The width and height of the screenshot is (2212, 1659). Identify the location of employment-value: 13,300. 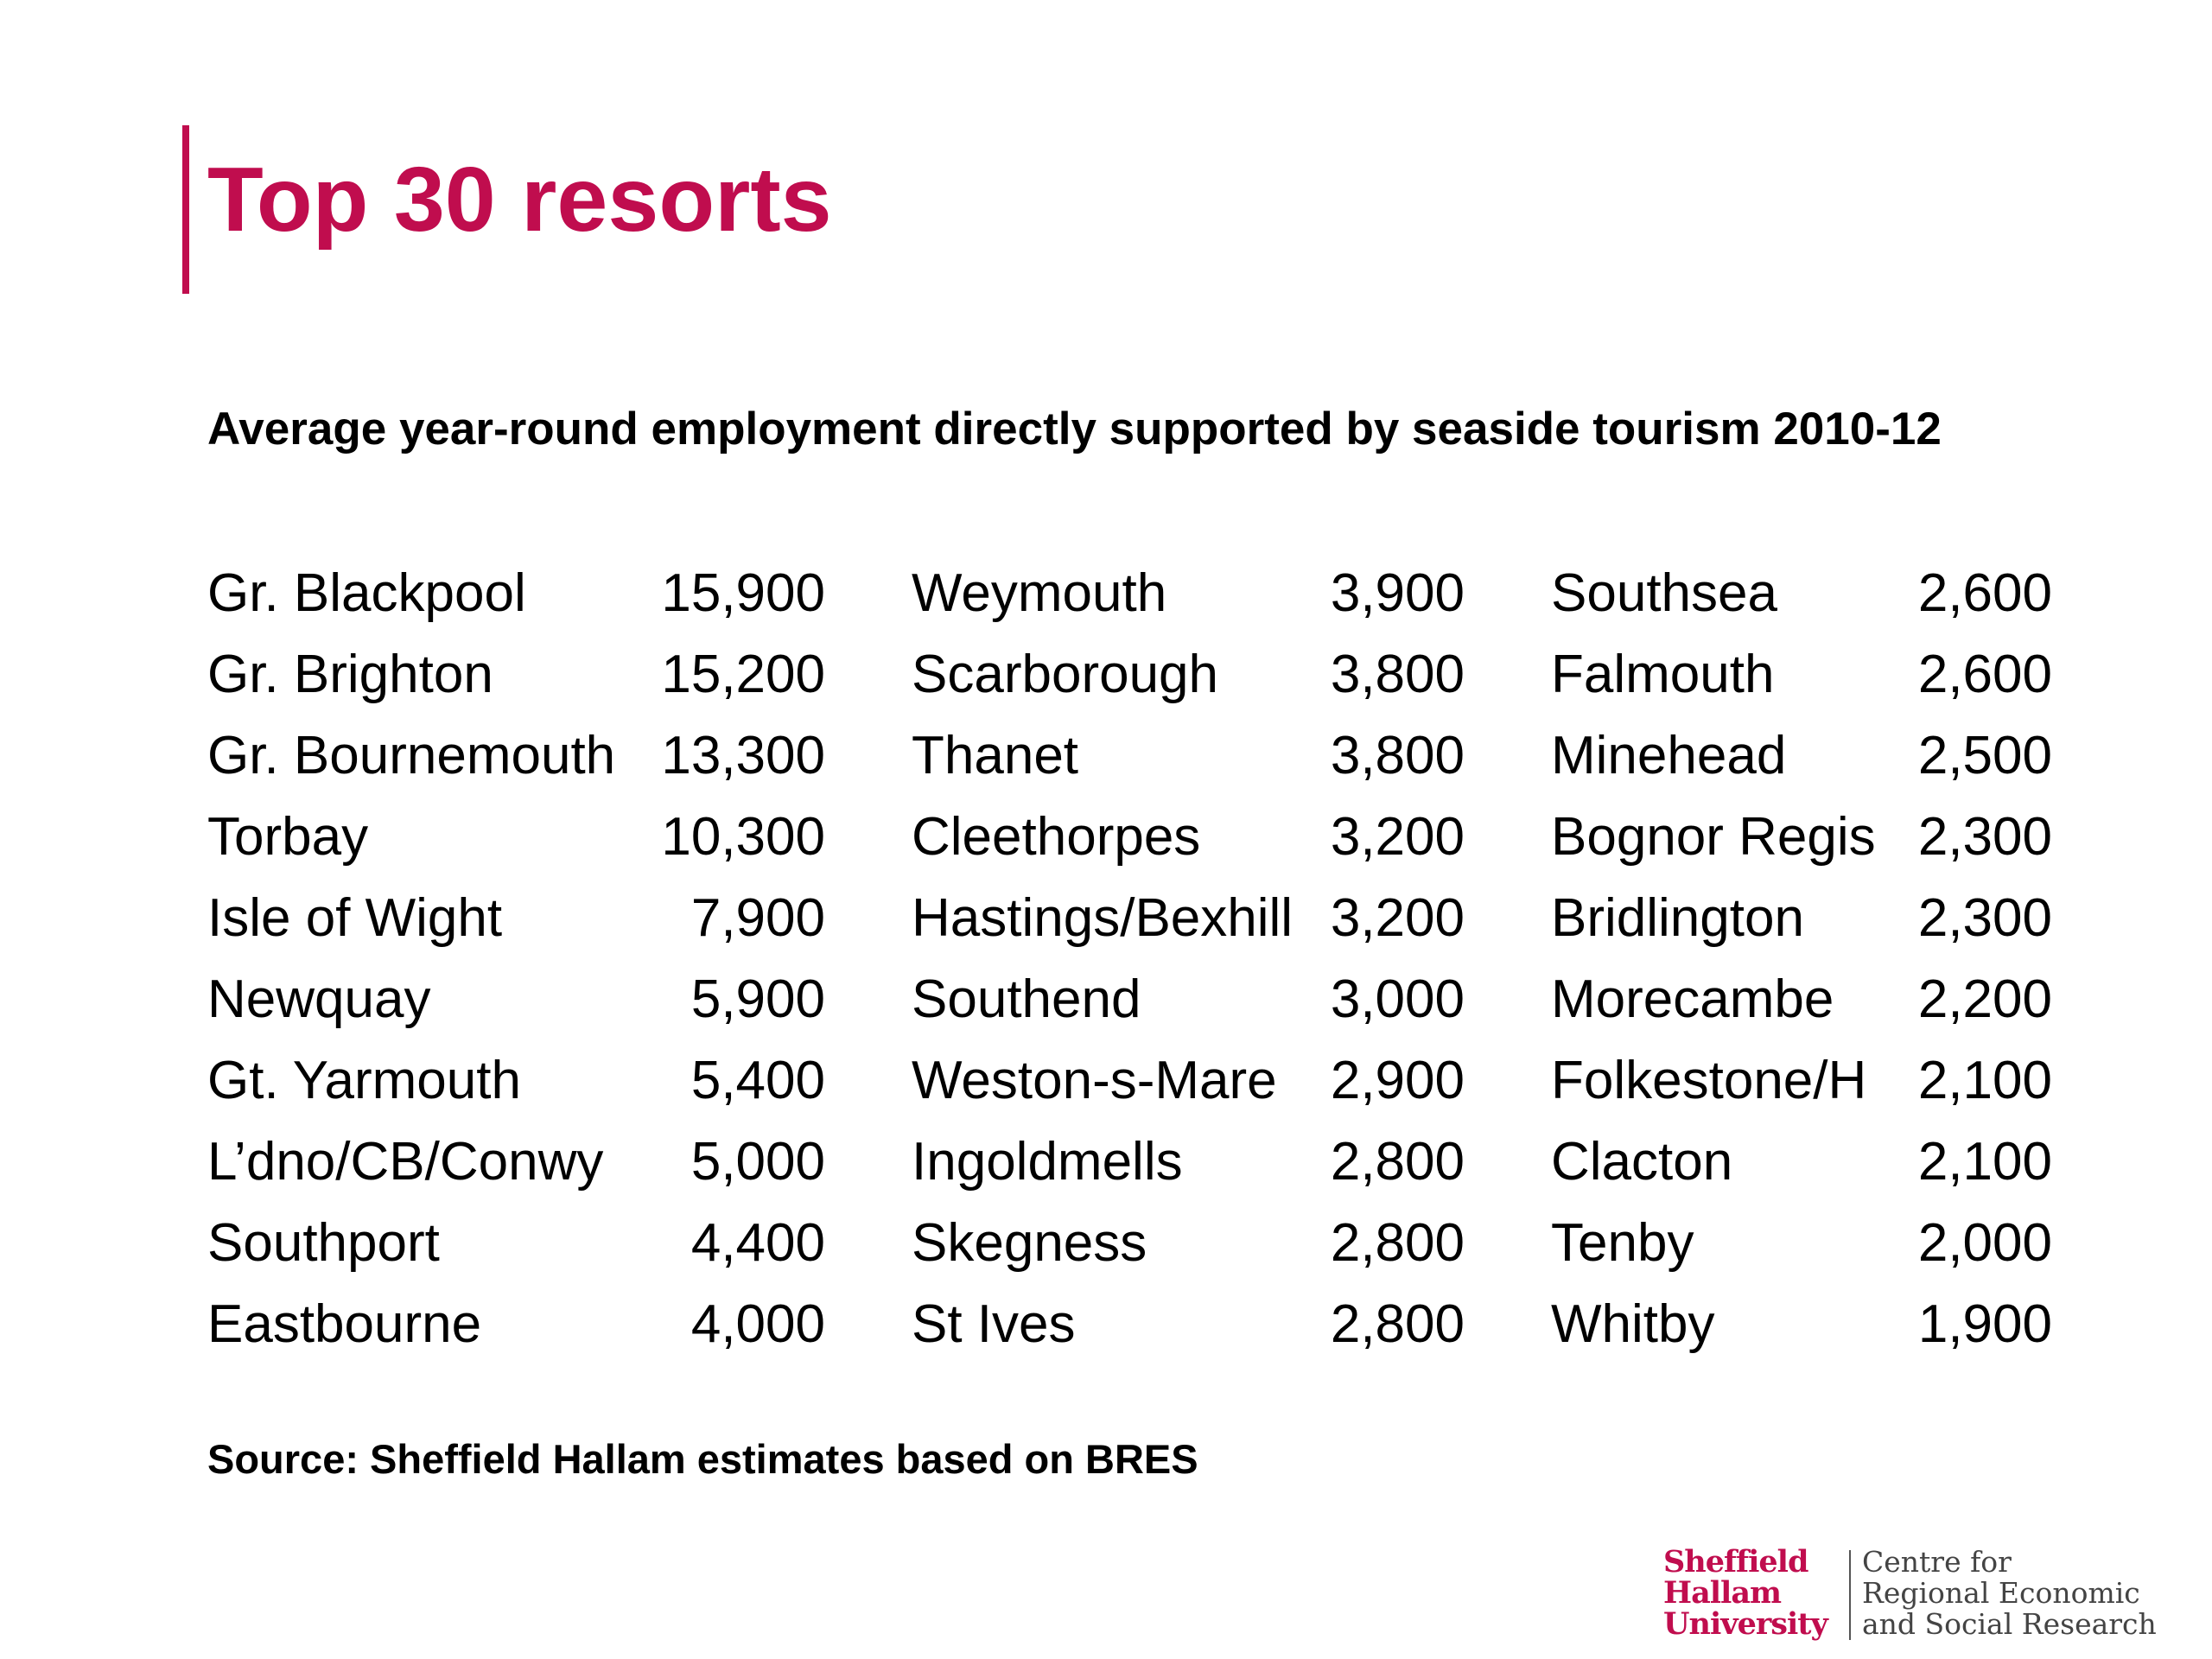
(743, 755).